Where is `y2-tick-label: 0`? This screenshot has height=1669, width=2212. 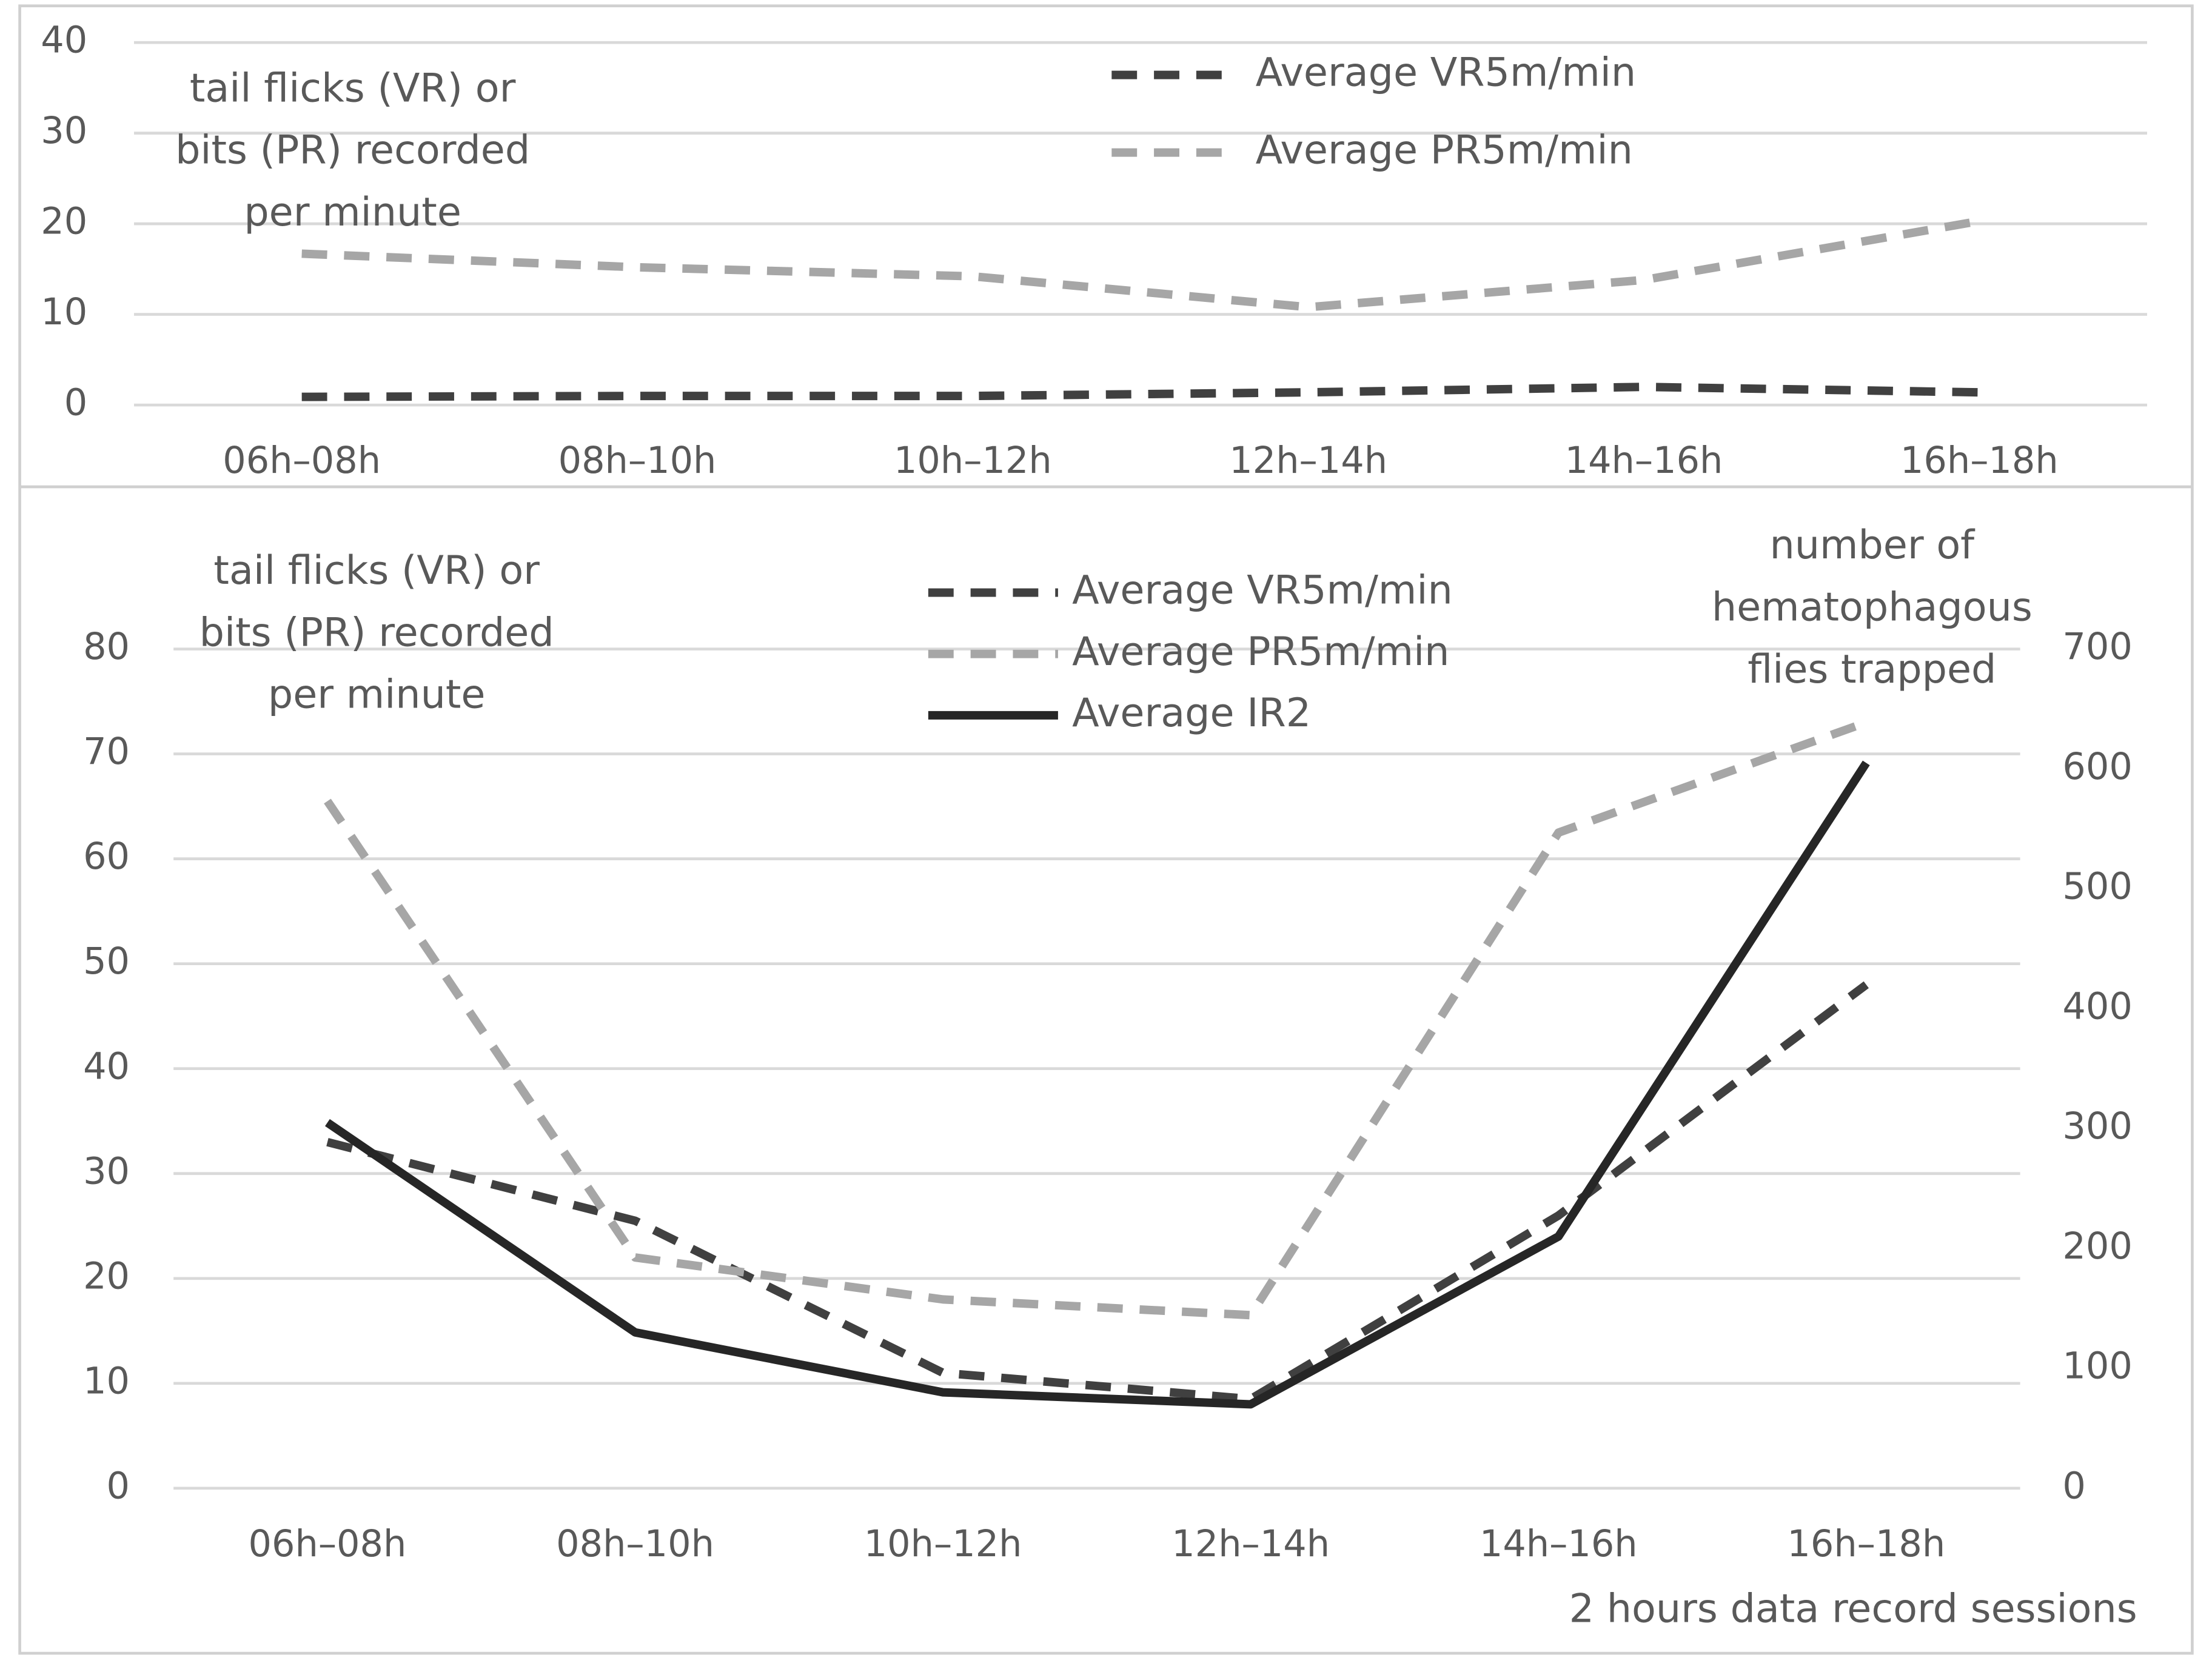
y2-tick-label: 0 is located at coordinates (2073, 1486).